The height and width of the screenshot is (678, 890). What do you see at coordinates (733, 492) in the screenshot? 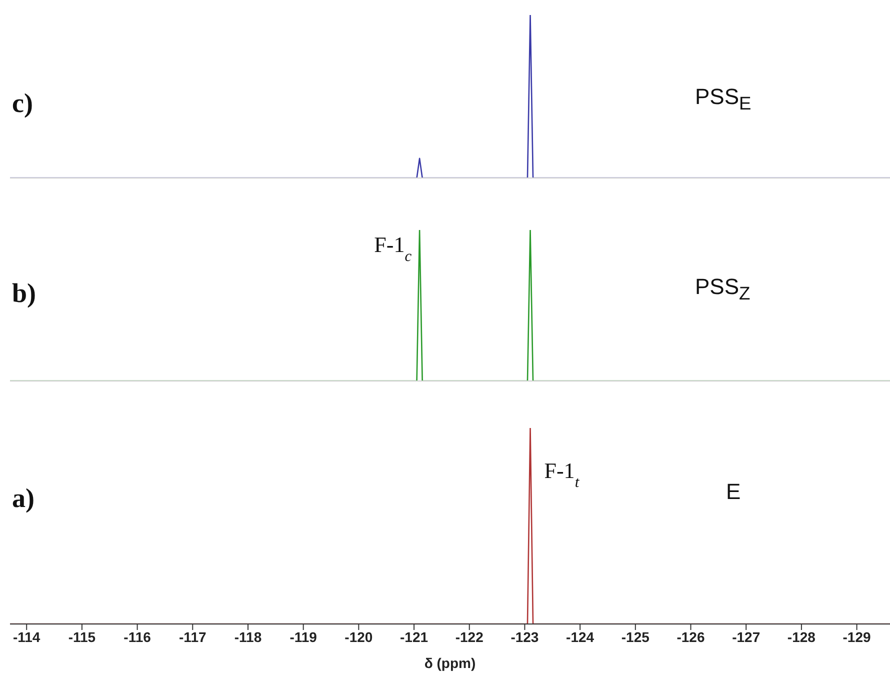
I see `annotation: E` at bounding box center [733, 492].